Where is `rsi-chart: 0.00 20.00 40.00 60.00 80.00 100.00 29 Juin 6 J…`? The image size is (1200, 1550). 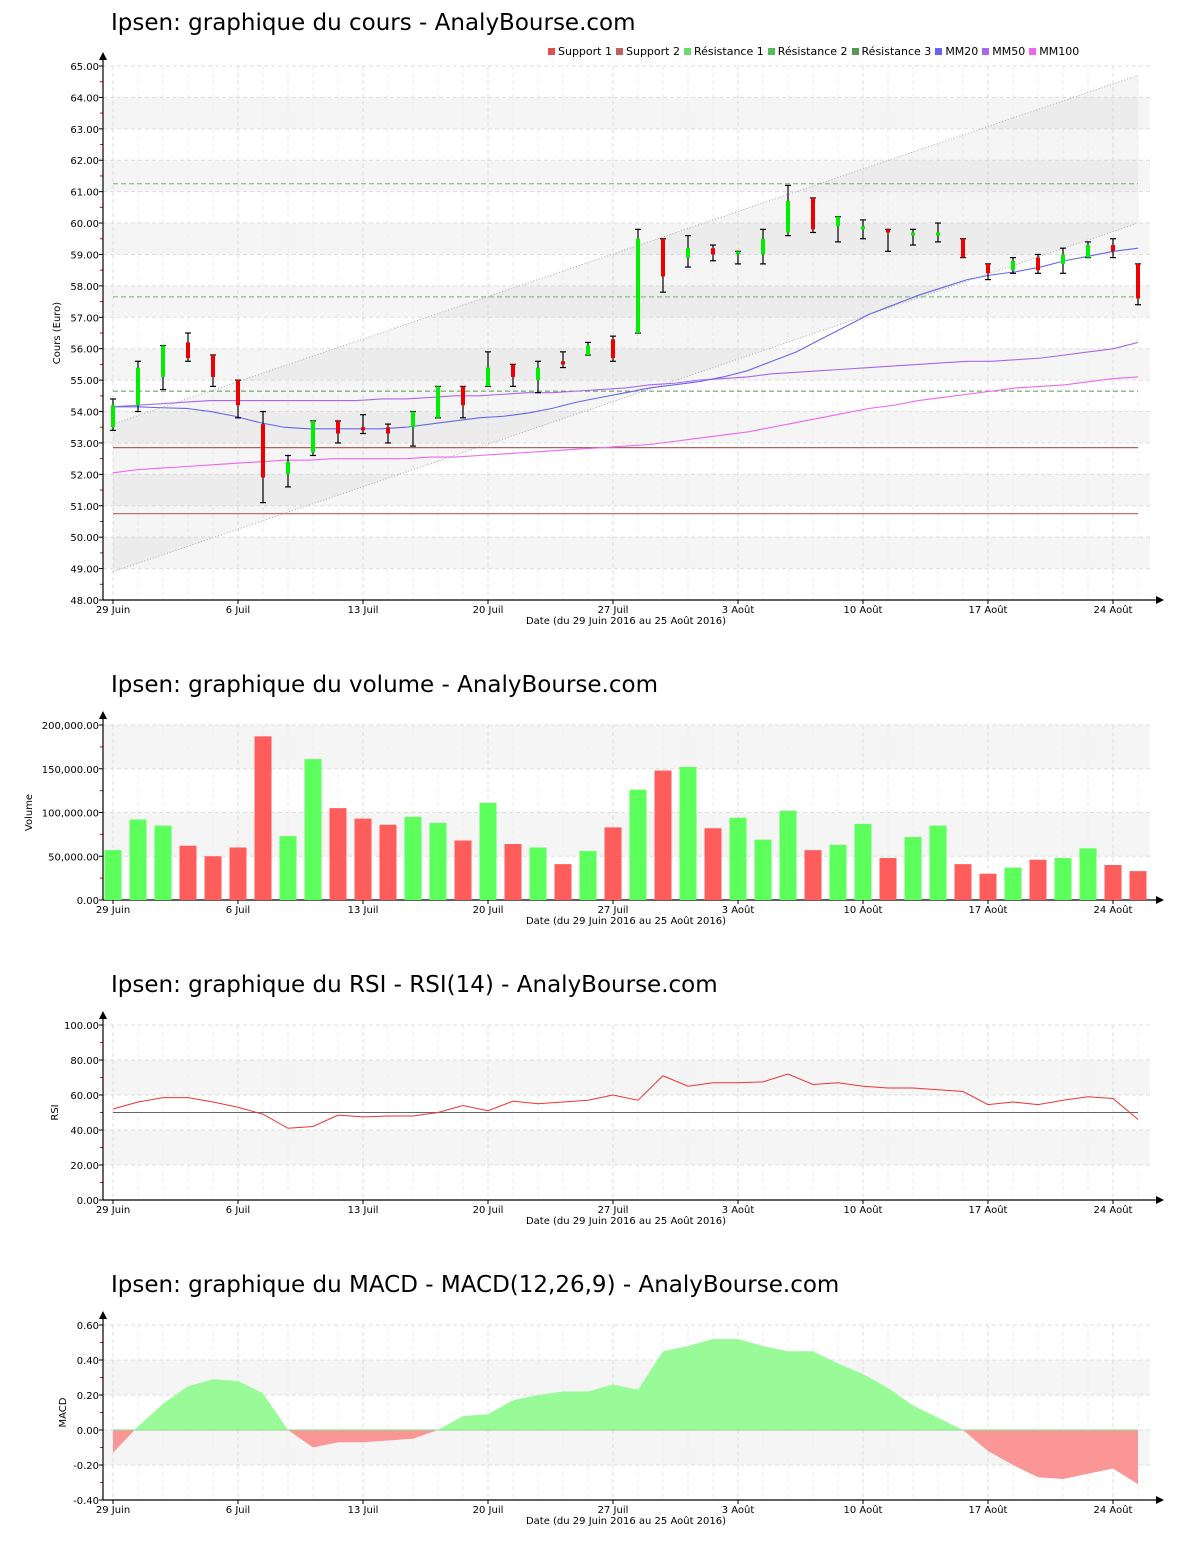 rsi-chart: 0.00 20.00 40.00 60.00 80.00 100.00 29 Juin 6 J… is located at coordinates (607, 1119).